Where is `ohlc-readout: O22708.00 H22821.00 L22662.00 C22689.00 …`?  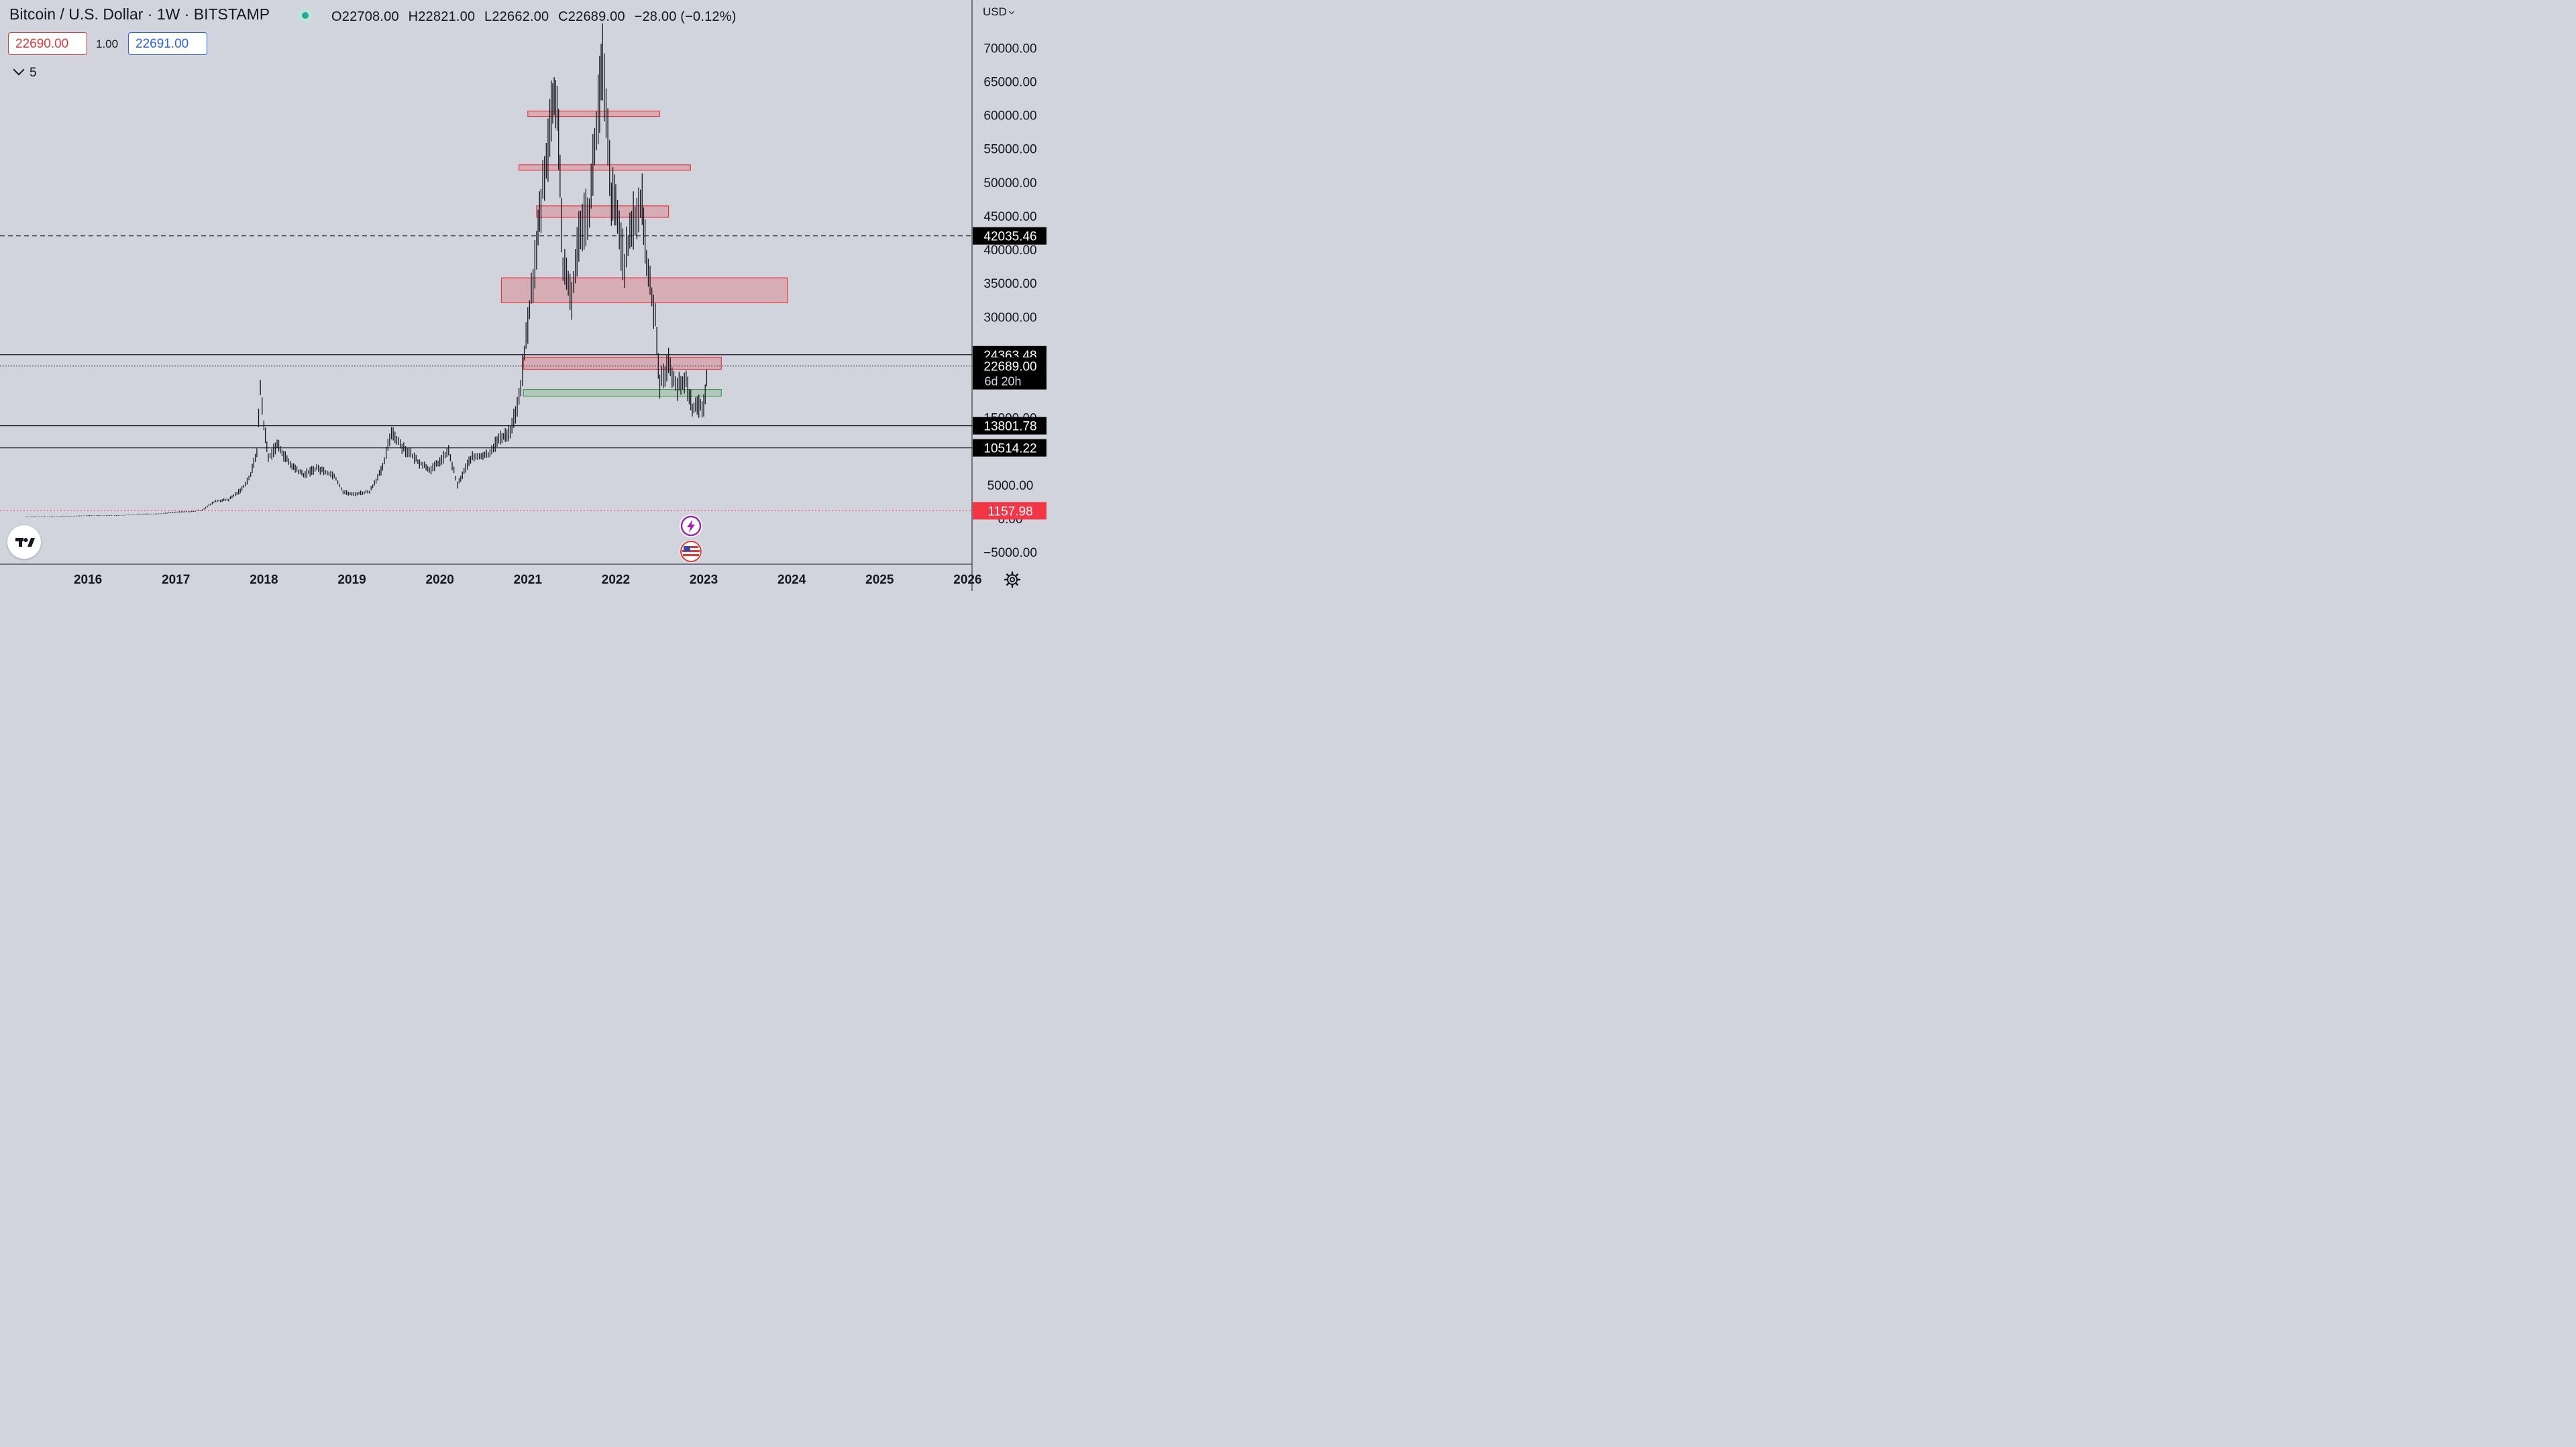 ohlc-readout: O22708.00 H22821.00 L22662.00 C22689.00 … is located at coordinates (536, 17).